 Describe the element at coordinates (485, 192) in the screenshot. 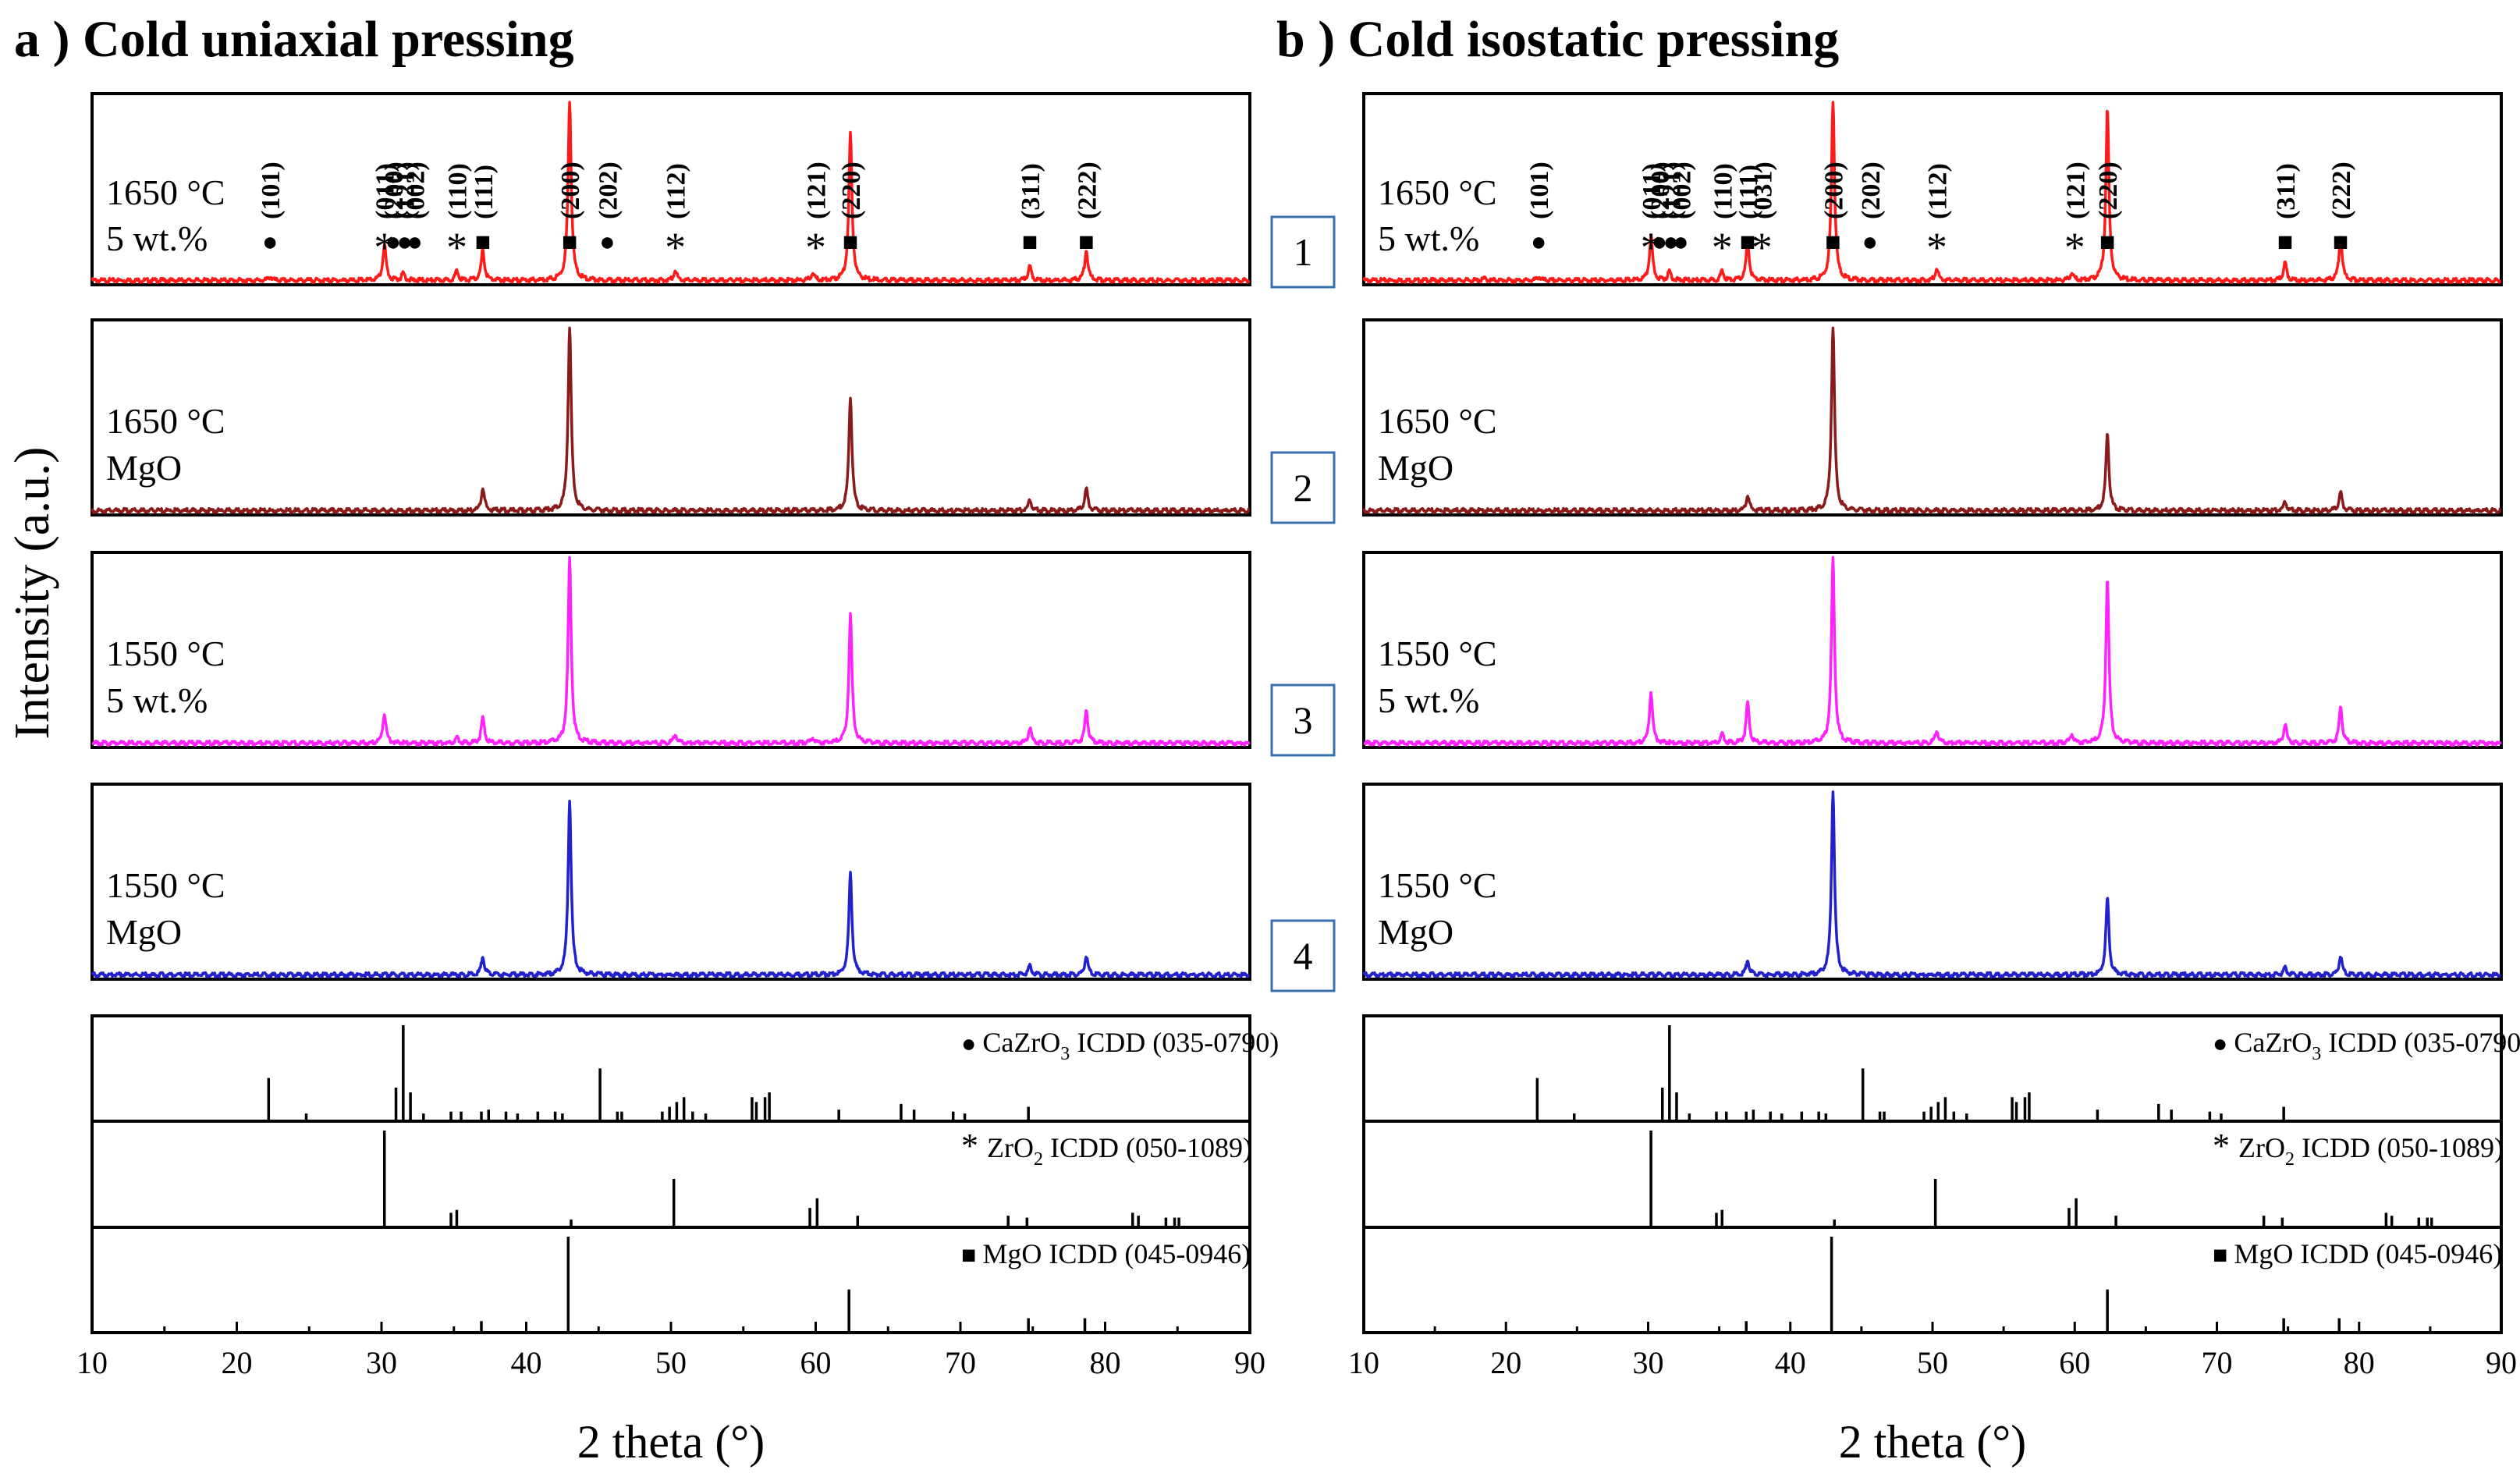

I see `peak-index-label: (111)` at that location.